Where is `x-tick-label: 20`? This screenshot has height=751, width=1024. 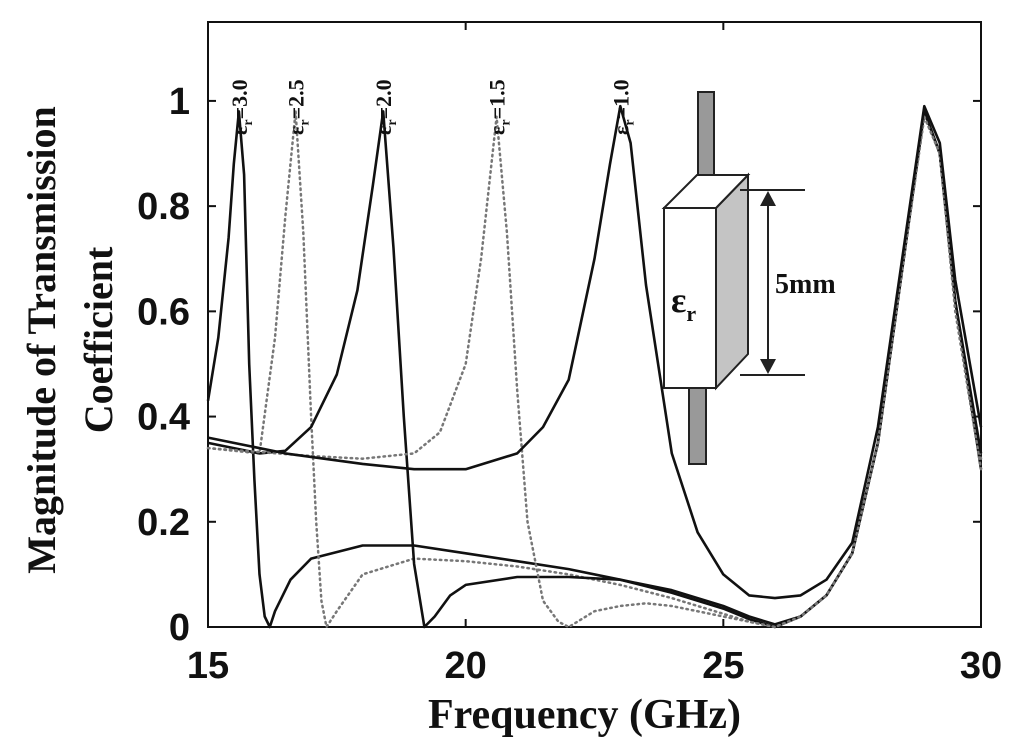
x-tick-label: 20 is located at coordinates (466, 666).